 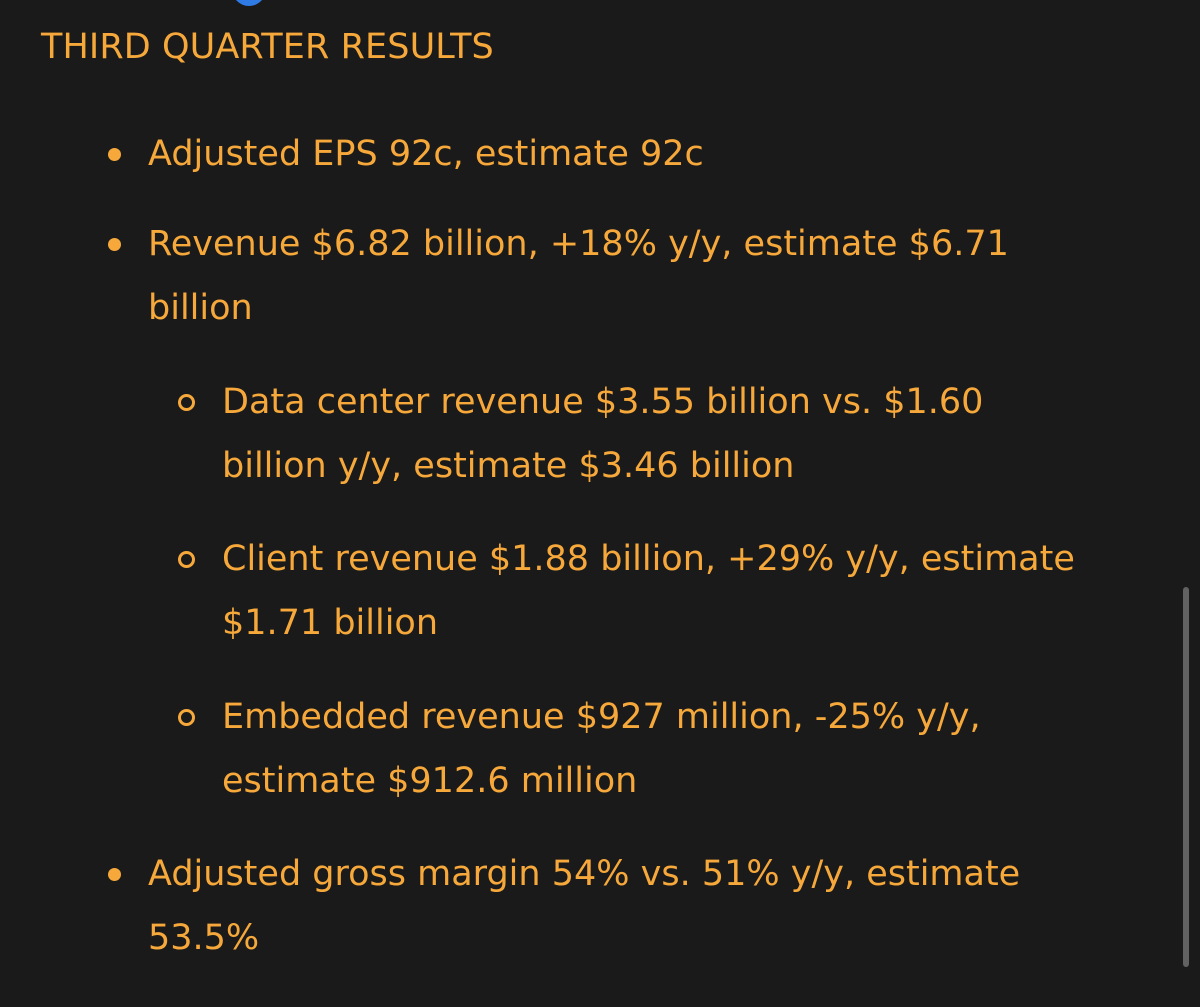 What do you see at coordinates (267, 47) in the screenshot?
I see `section-heading: THIRD QUARTER RESULTS` at bounding box center [267, 47].